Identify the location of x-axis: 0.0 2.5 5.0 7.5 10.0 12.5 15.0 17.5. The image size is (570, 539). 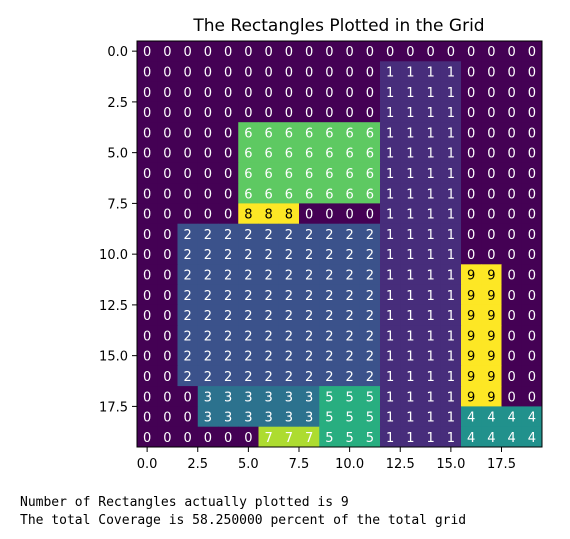
(326, 459).